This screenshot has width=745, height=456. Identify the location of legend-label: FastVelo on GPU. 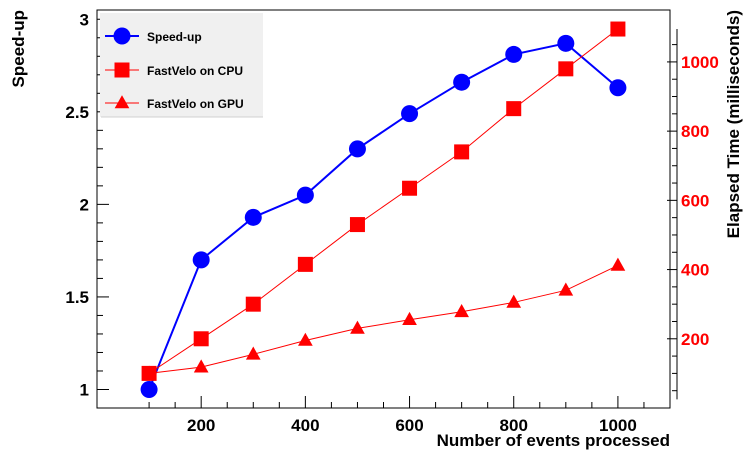
(195, 104).